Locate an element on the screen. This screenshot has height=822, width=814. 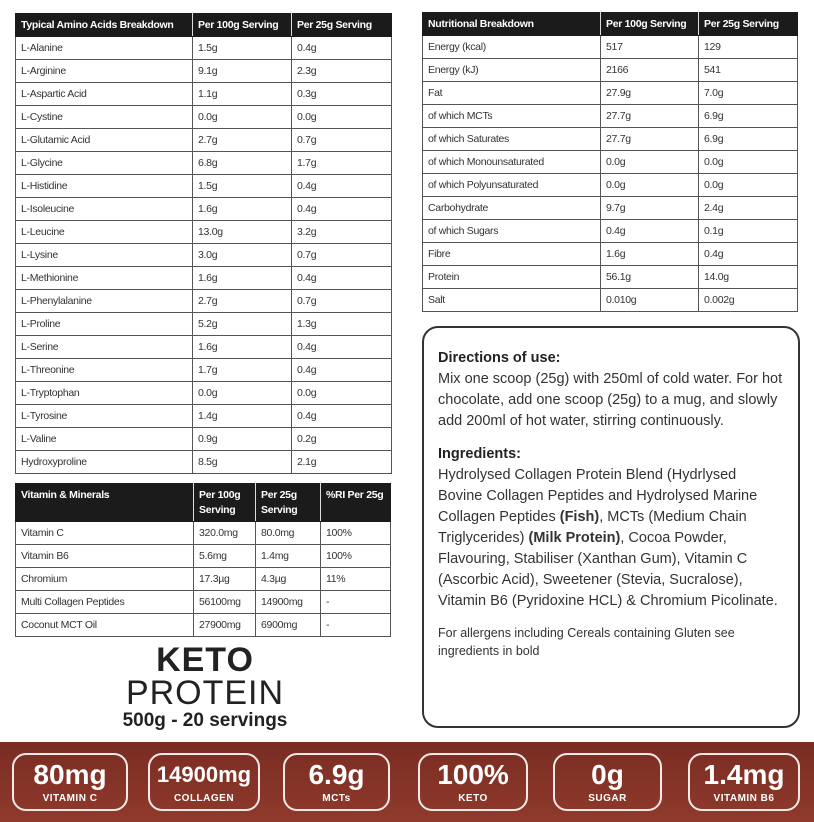
table-row: Coconut MCT Oil 27900mg 6900mg - is located at coordinates (203, 625).